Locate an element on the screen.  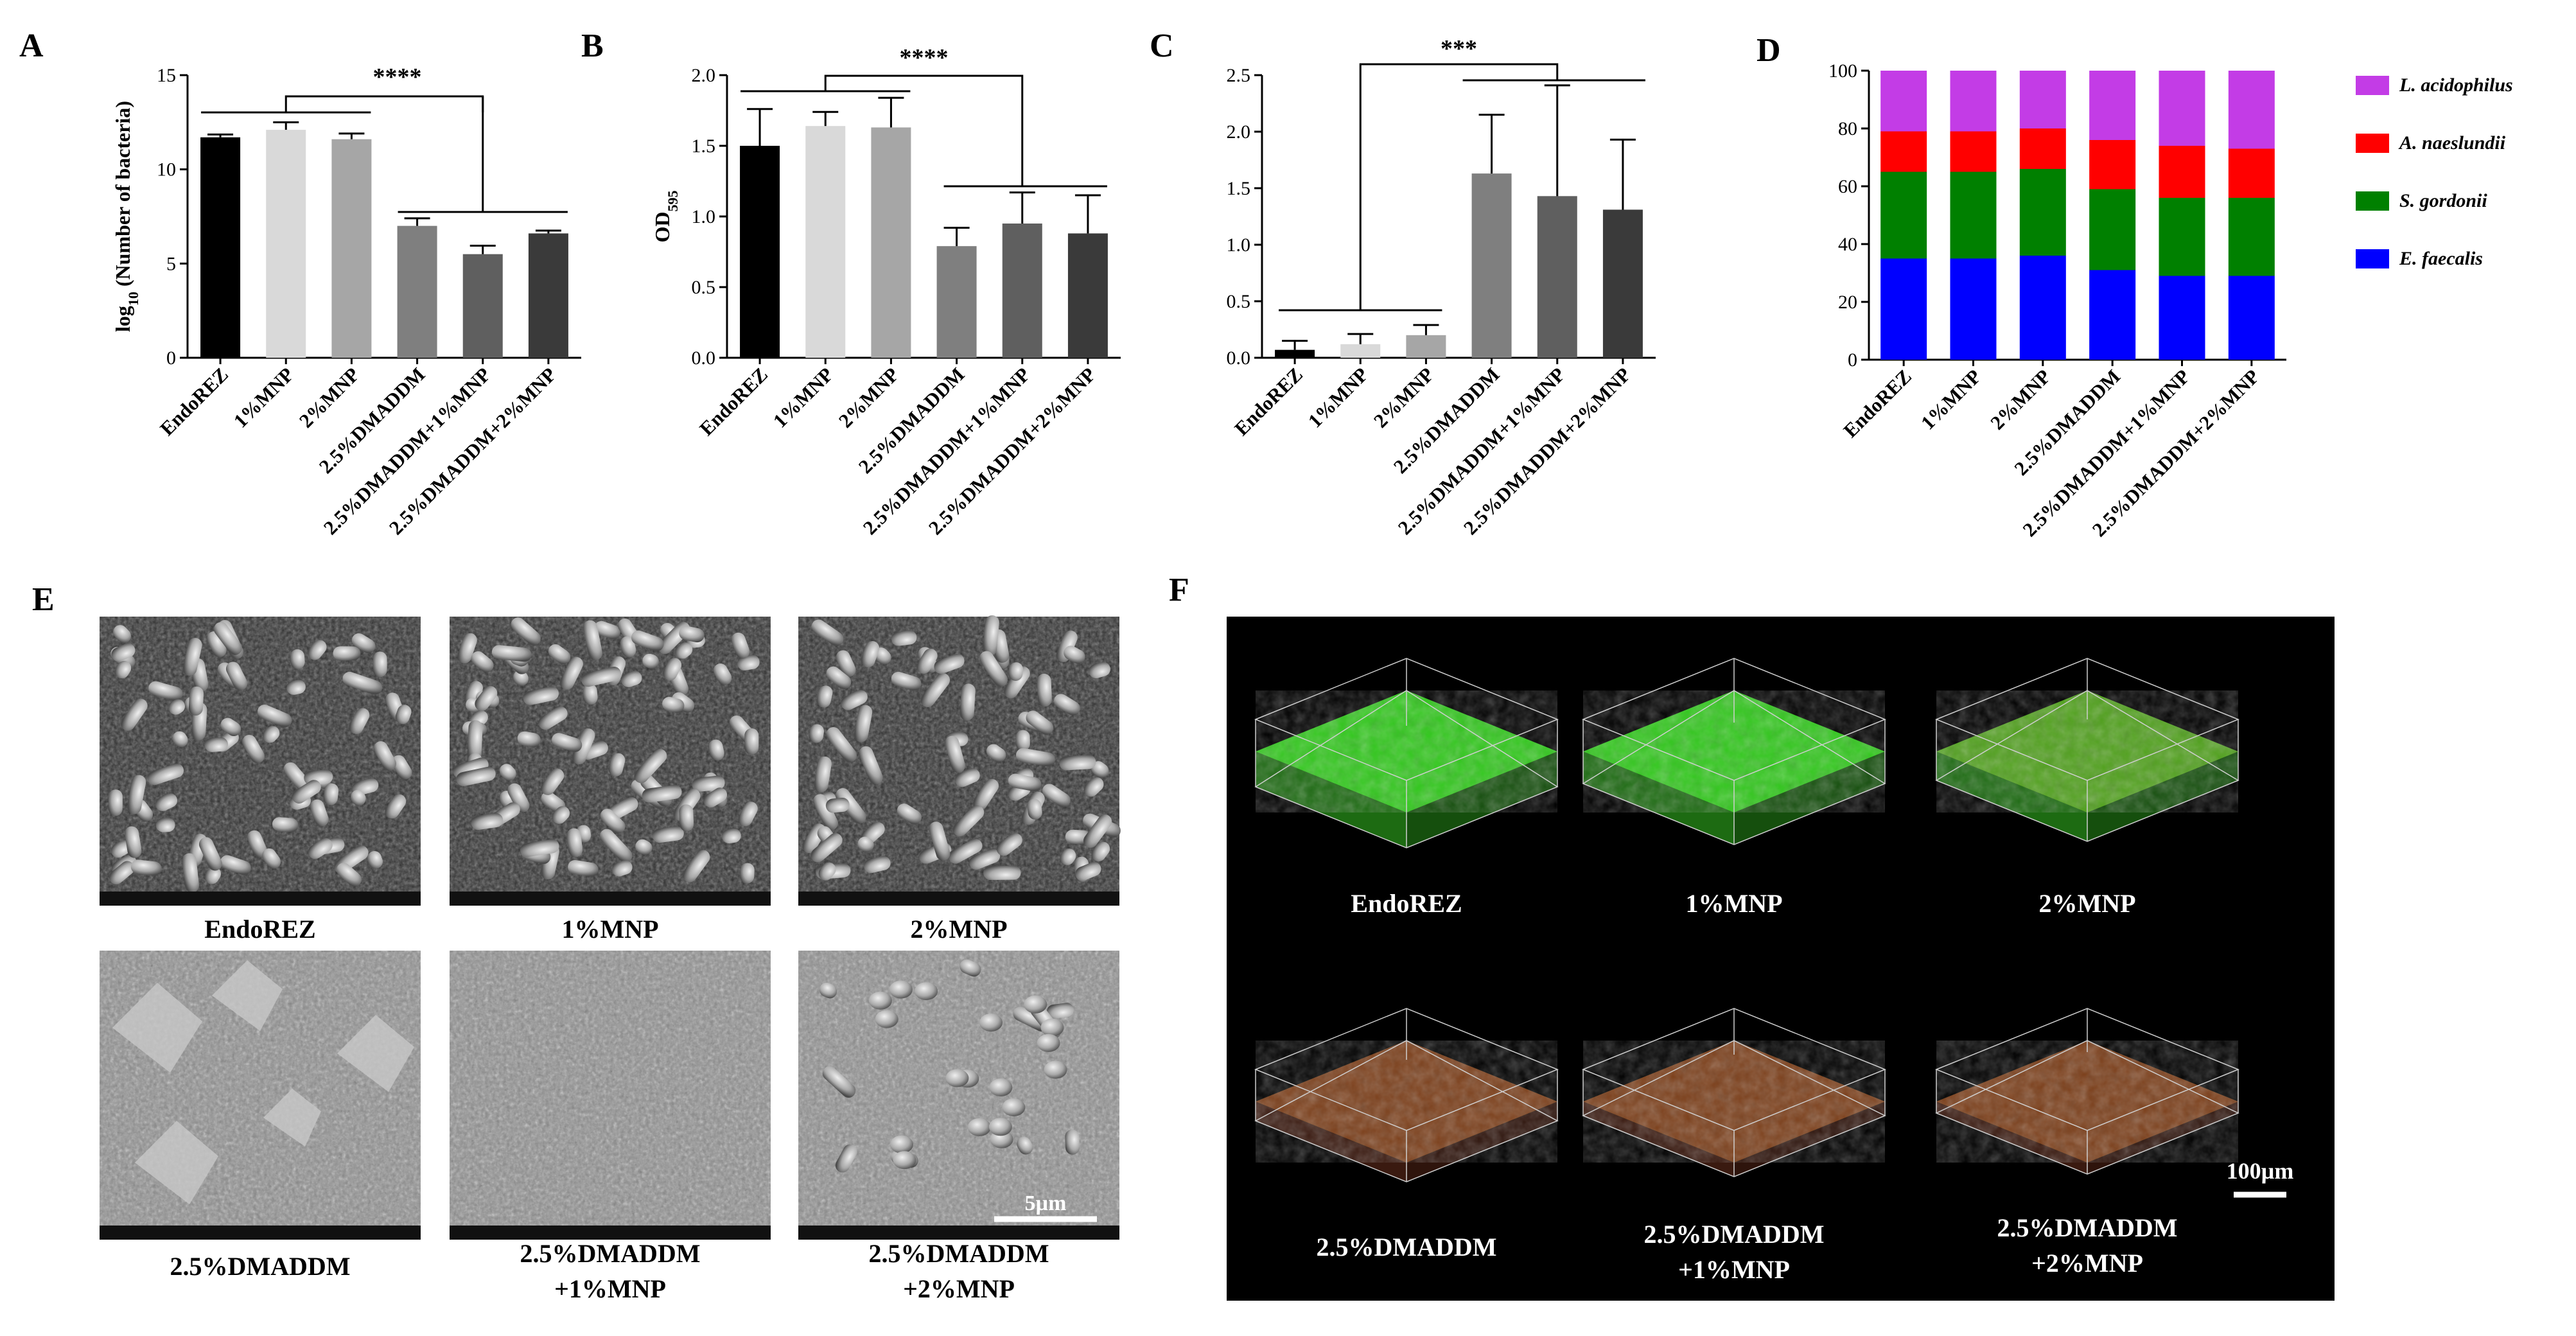
panel-letter-a: A is located at coordinates (32, 46).